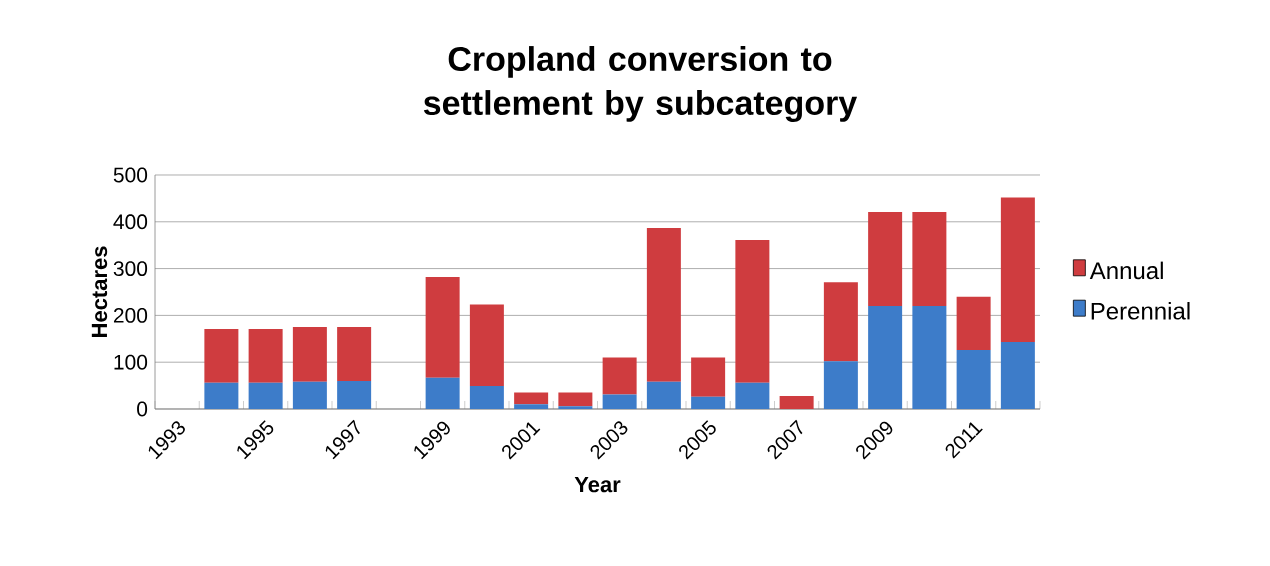 Image resolution: width=1270 pixels, height=566 pixels. What do you see at coordinates (130, 222) in the screenshot?
I see `y-tick-label: 400` at bounding box center [130, 222].